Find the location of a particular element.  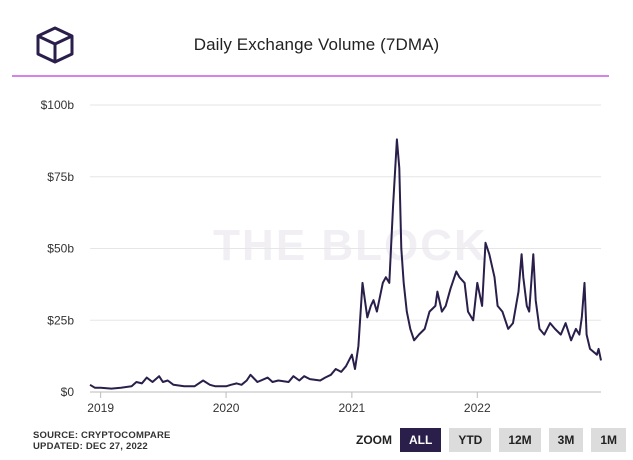

zoom-controls: ZOOM ALL YTD 12M 3M 1M is located at coordinates (494, 440).